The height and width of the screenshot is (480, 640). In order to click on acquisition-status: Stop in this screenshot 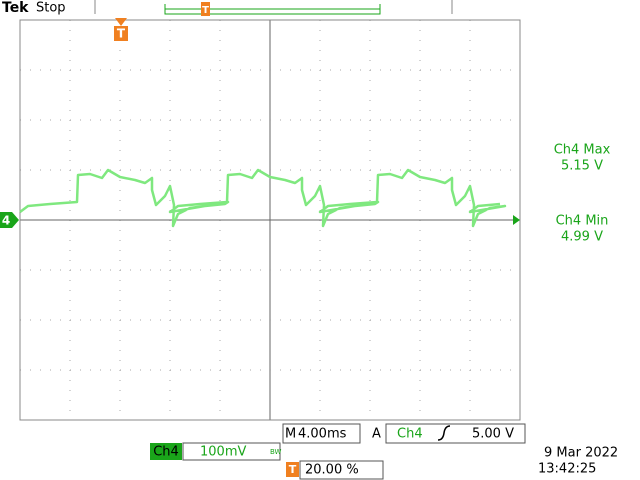, I will do `click(51, 8)`.